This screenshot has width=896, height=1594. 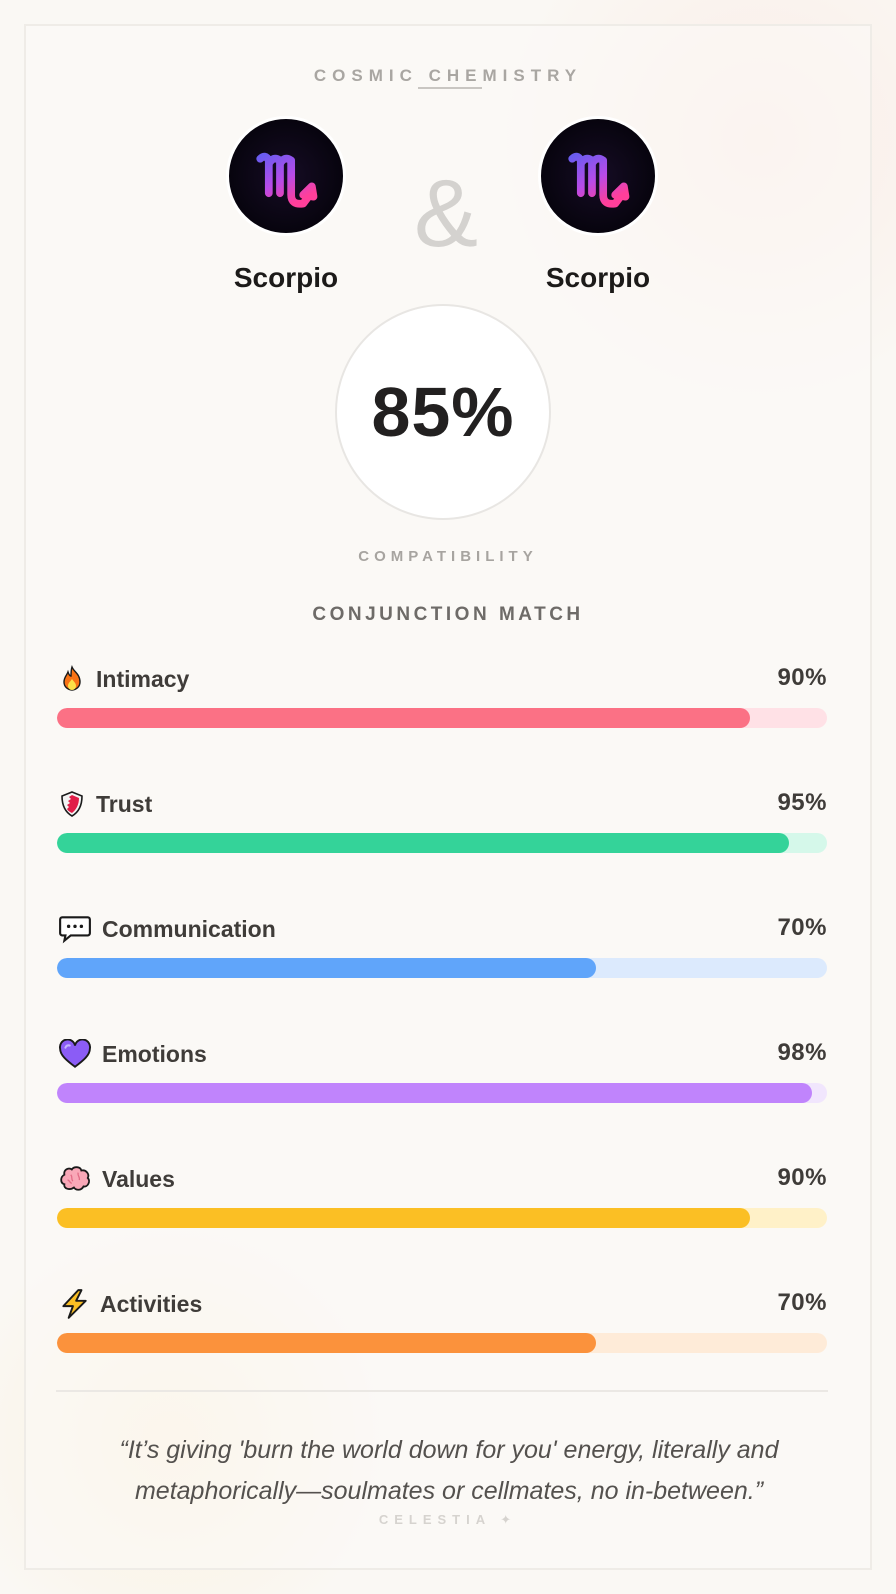 I want to click on metric-value: 95%, so click(x=802, y=802).